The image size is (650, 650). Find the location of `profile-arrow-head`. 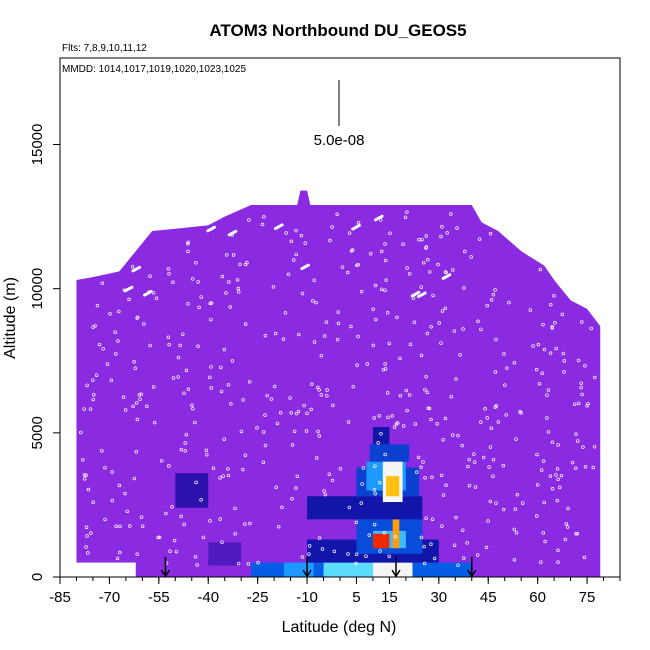

profile-arrow-head is located at coordinates (307, 573).